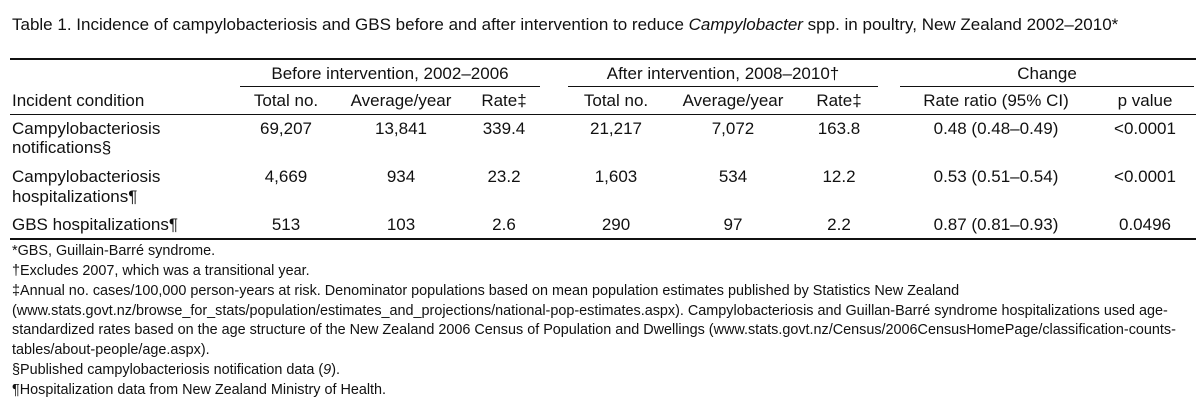 This screenshot has width=1202, height=406. Describe the element at coordinates (996, 100) in the screenshot. I see `column-header-rate-ratio: Rate ratio (95% CI)` at that location.